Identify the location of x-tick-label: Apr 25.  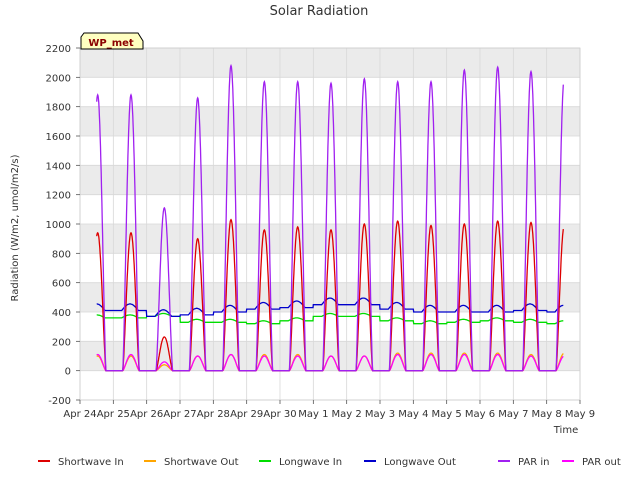
(113, 414).